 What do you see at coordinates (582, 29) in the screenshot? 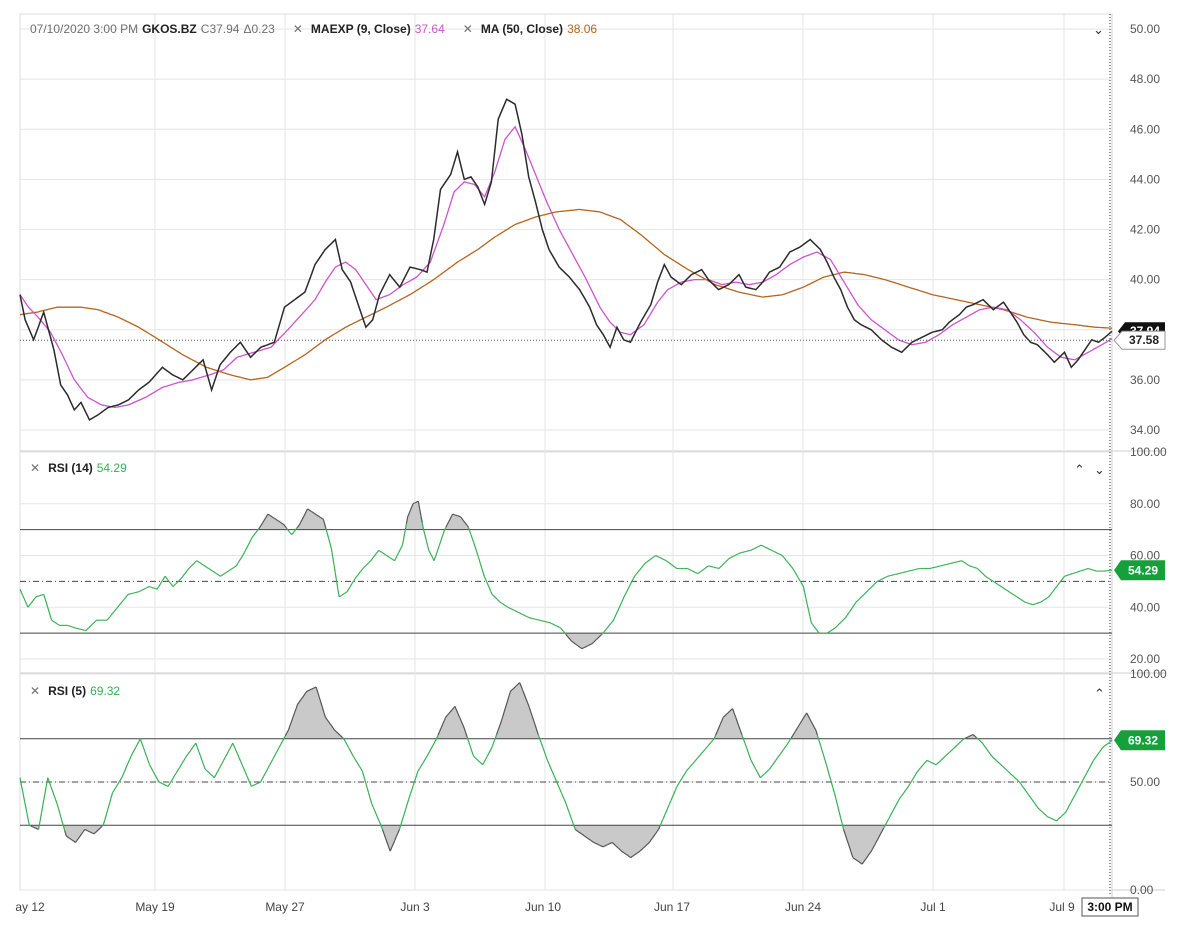
I see `ma-value: 38.06` at bounding box center [582, 29].